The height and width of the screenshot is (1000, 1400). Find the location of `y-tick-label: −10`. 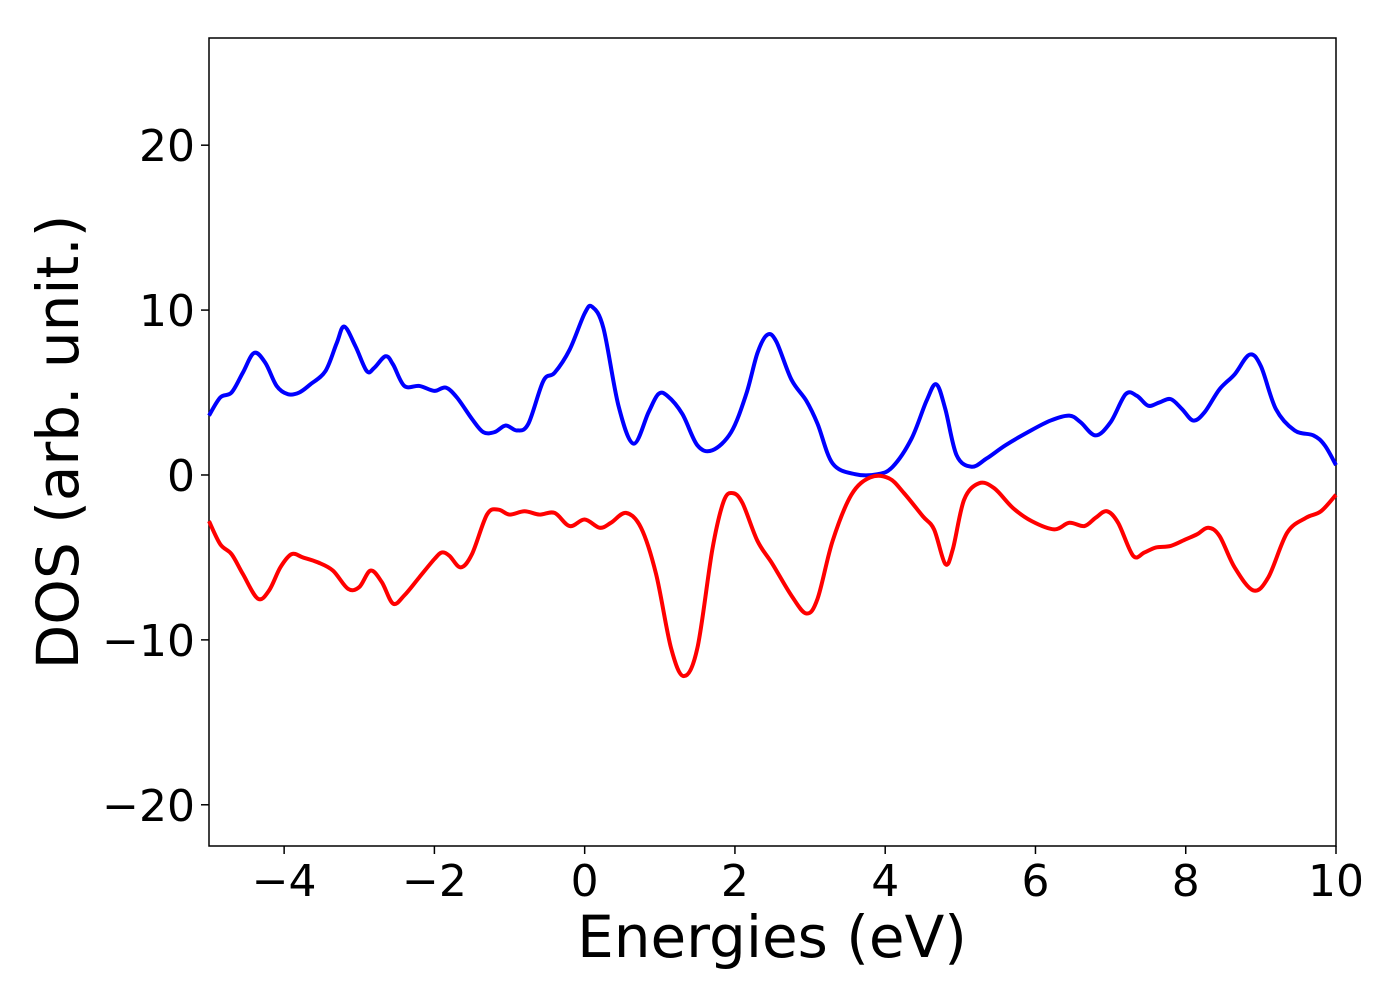

y-tick-label: −10 is located at coordinates (148, 641).